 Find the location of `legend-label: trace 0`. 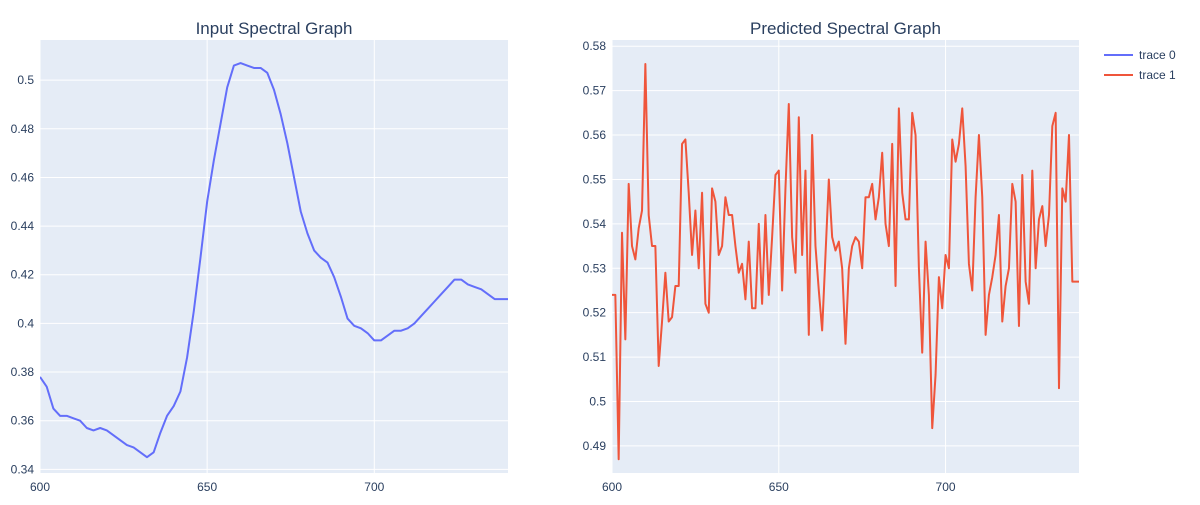

legend-label: trace 0 is located at coordinates (1157, 55).